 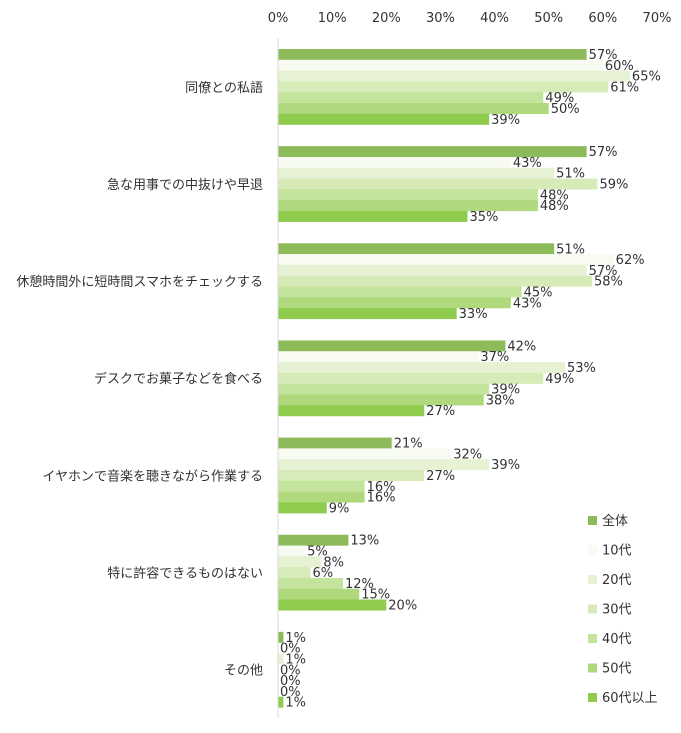 I want to click on x-tick-label: 40%, so click(x=494, y=18).